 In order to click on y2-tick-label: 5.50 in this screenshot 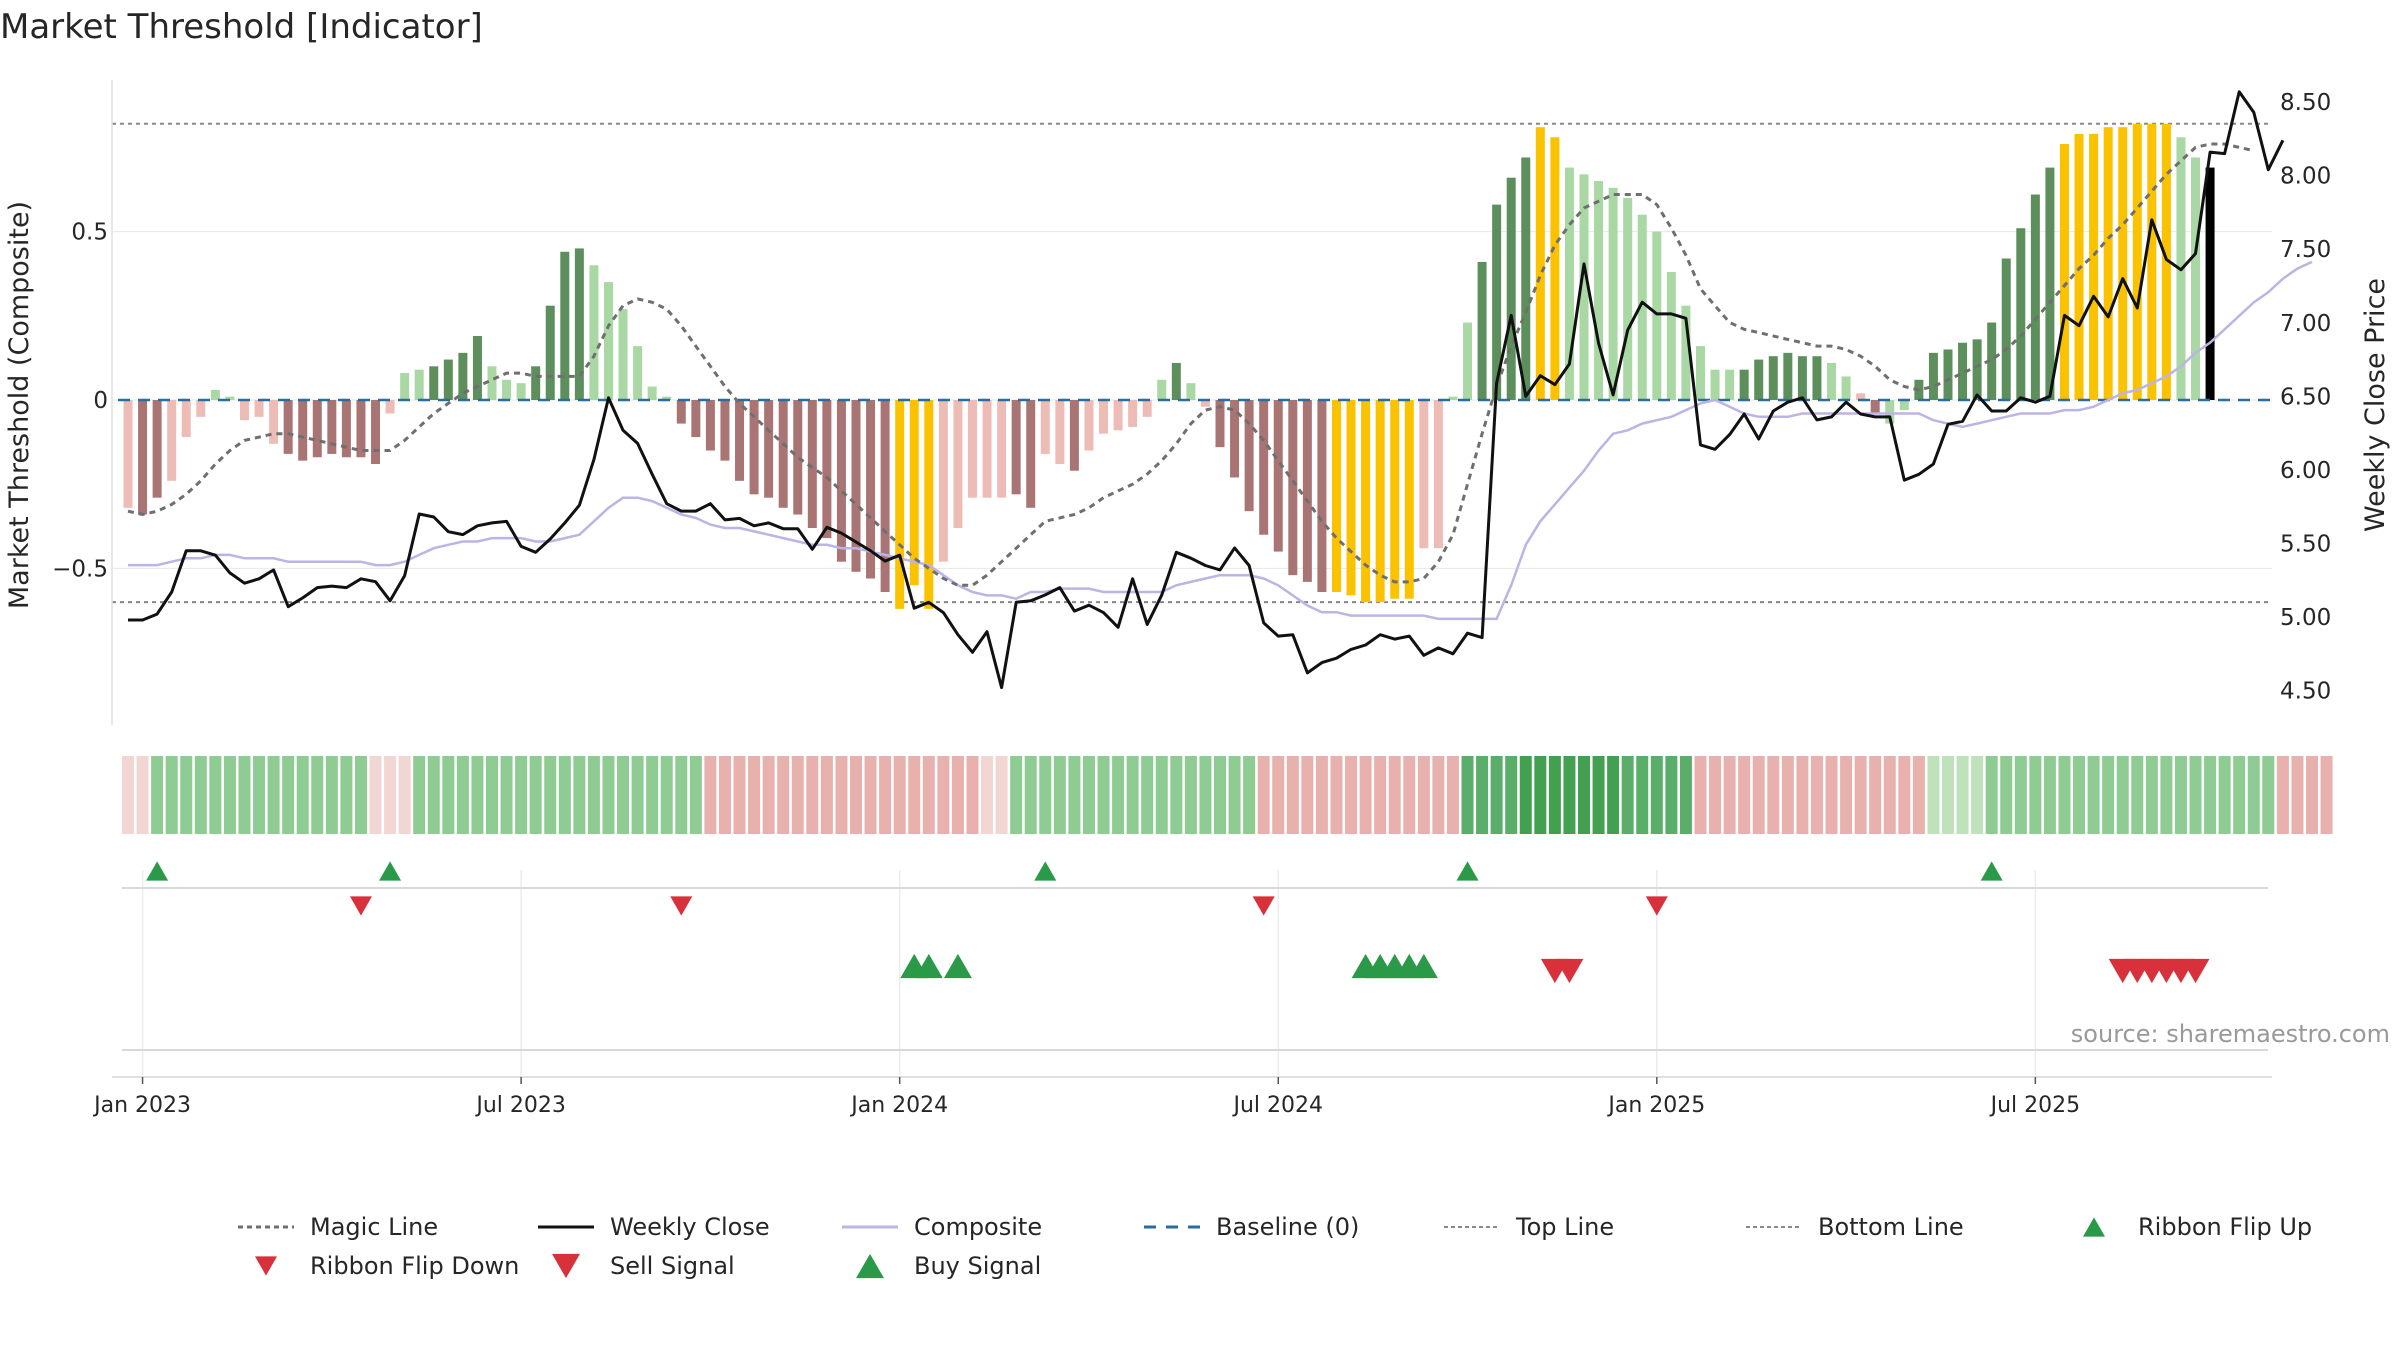, I will do `click(2305, 544)`.